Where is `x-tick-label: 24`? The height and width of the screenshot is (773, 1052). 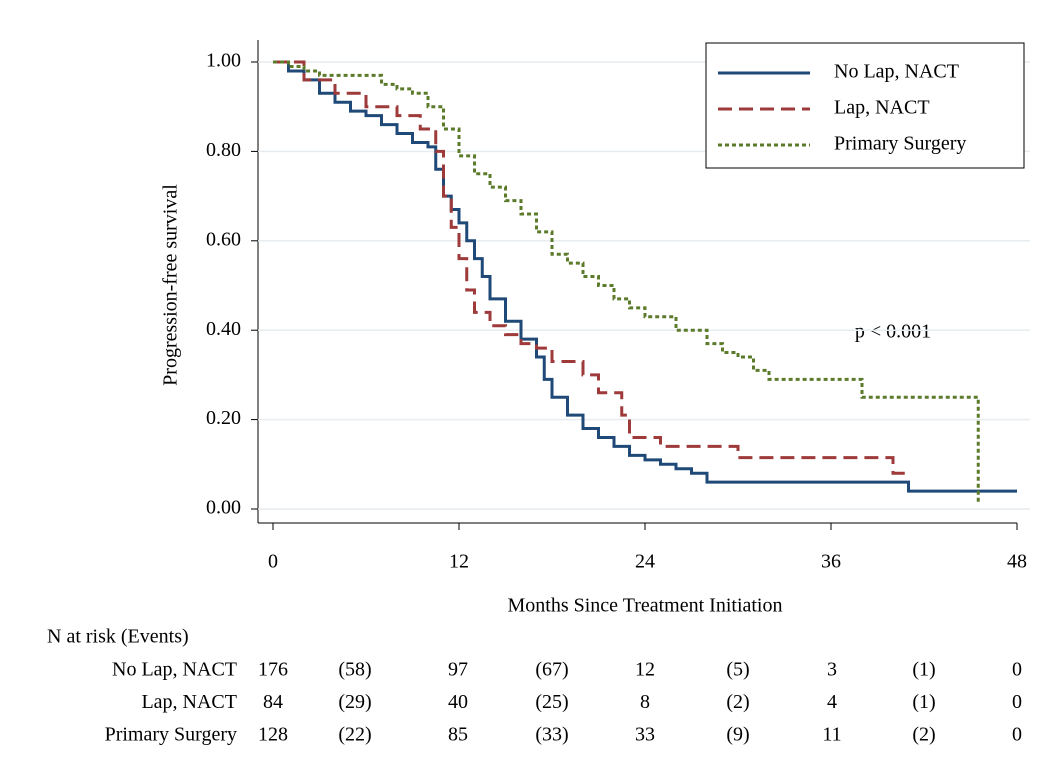
x-tick-label: 24 is located at coordinates (645, 562).